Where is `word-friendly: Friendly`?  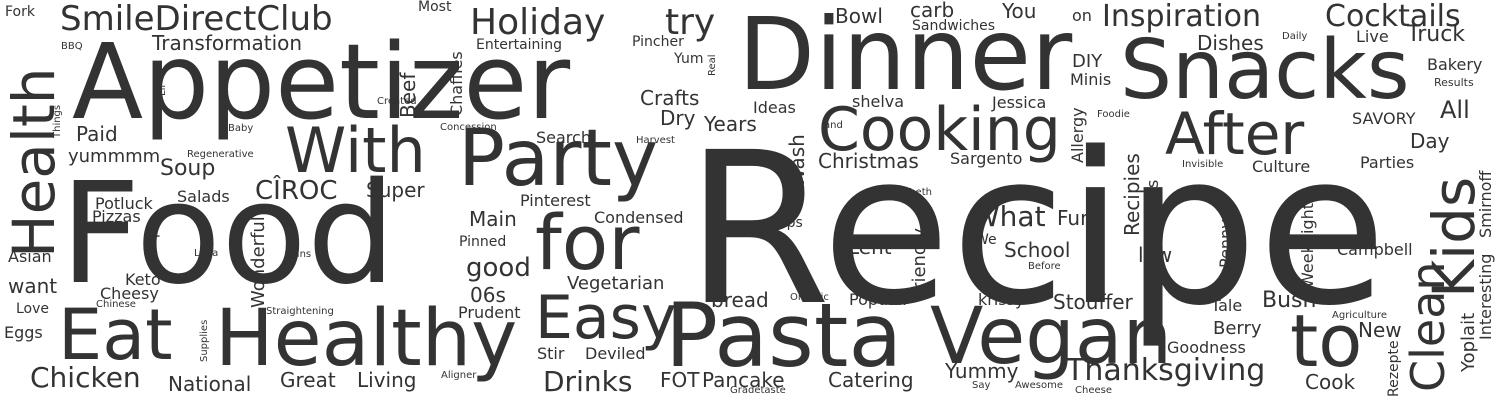 word-friendly: Friendly is located at coordinates (919, 263).